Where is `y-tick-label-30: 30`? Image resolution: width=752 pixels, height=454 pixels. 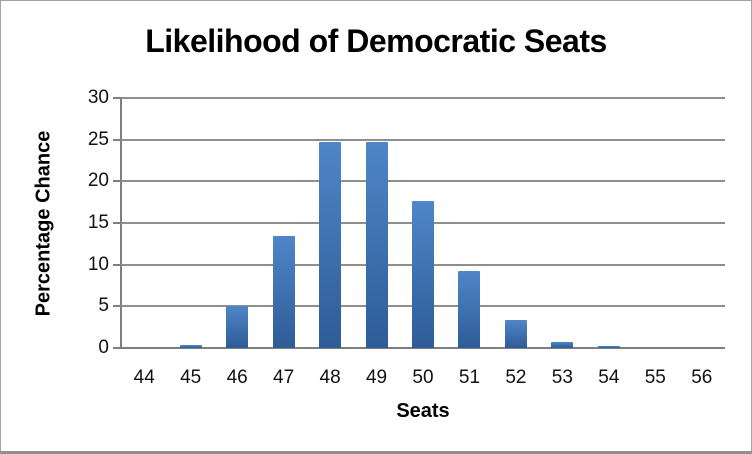 y-tick-label-30: 30 is located at coordinates (98, 97).